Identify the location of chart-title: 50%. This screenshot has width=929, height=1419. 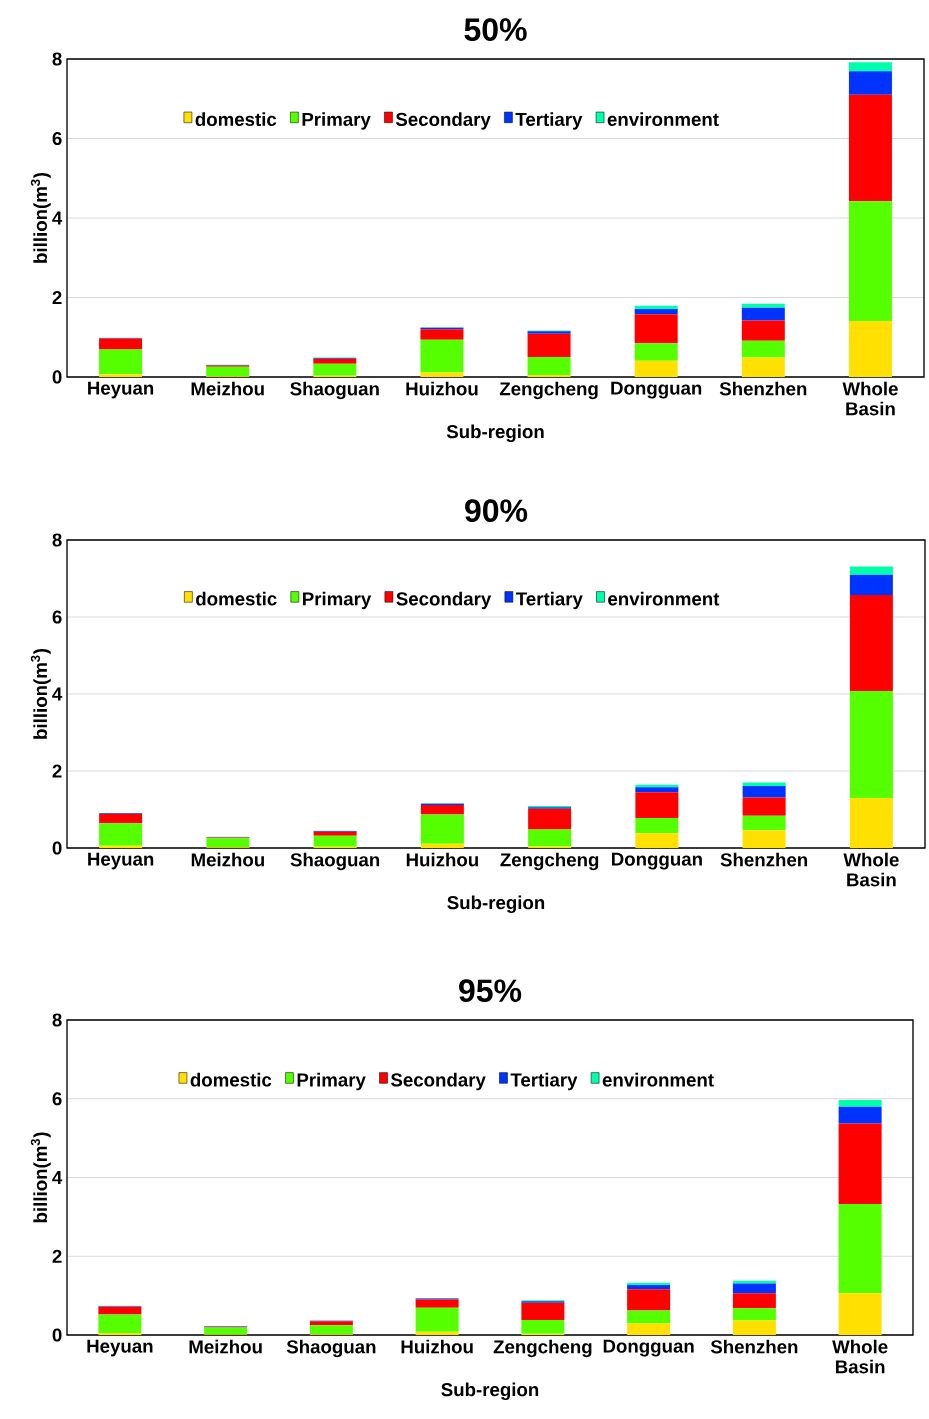
(495, 29).